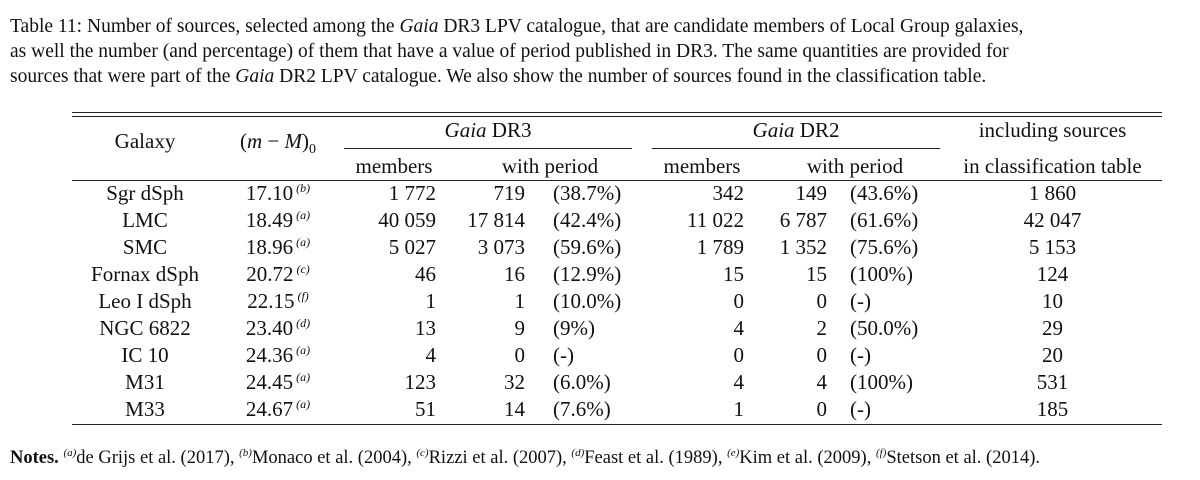  I want to click on cell-dr2-members-value: 342, so click(728, 193).